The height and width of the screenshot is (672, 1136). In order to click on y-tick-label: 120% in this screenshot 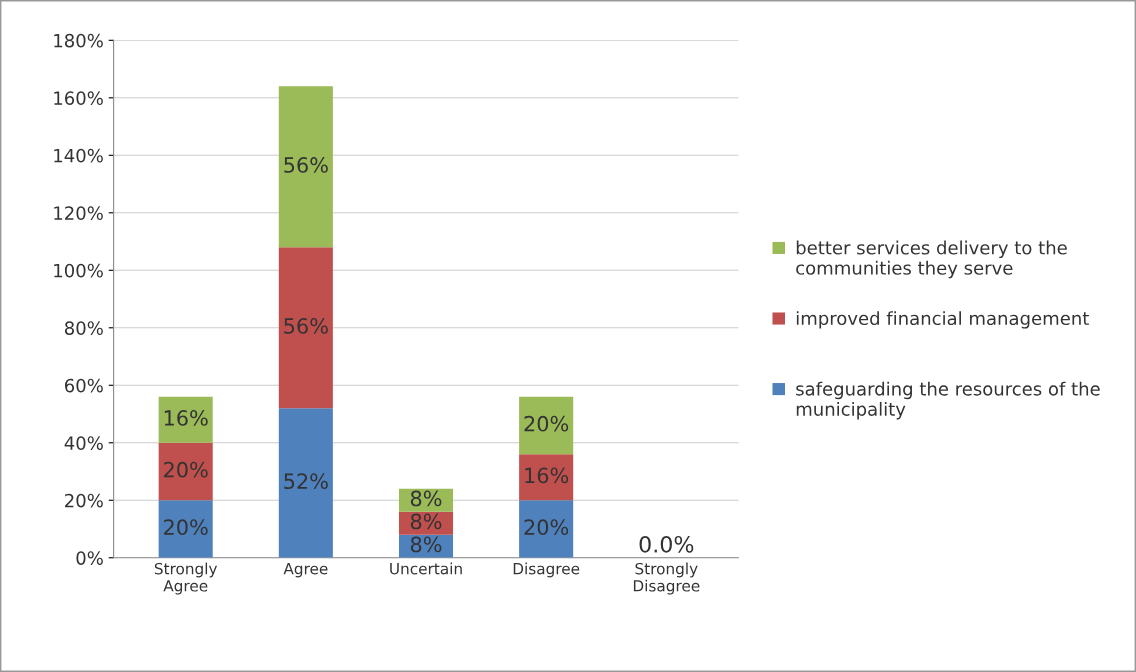, I will do `click(78, 213)`.